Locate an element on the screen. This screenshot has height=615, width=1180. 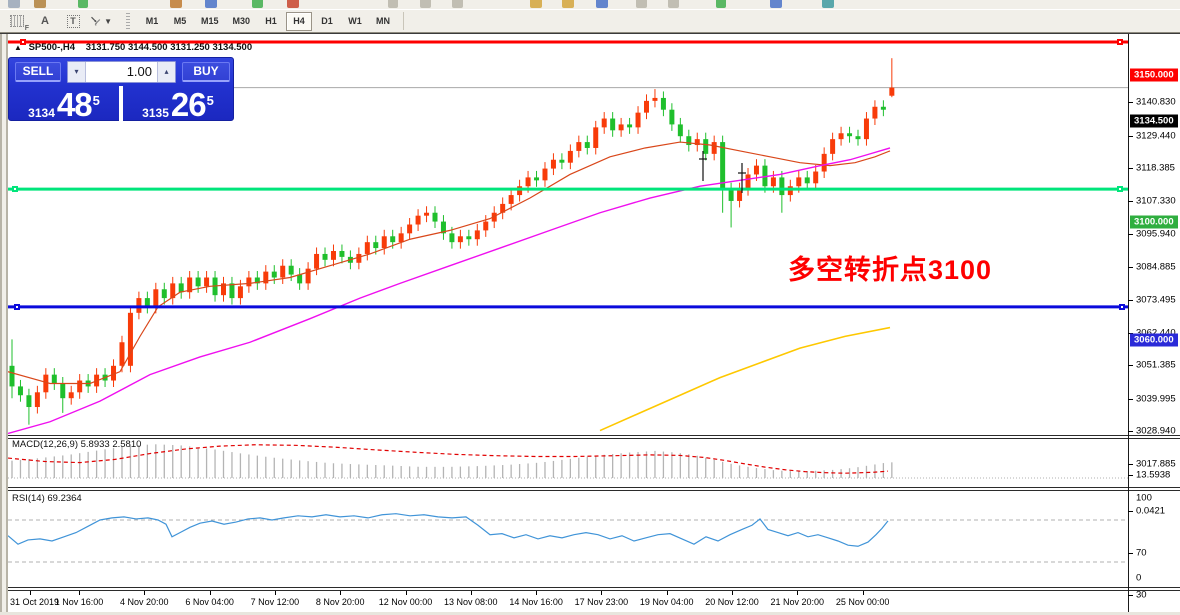
buy-price-handle: 3135 is located at coordinates (155, 113).